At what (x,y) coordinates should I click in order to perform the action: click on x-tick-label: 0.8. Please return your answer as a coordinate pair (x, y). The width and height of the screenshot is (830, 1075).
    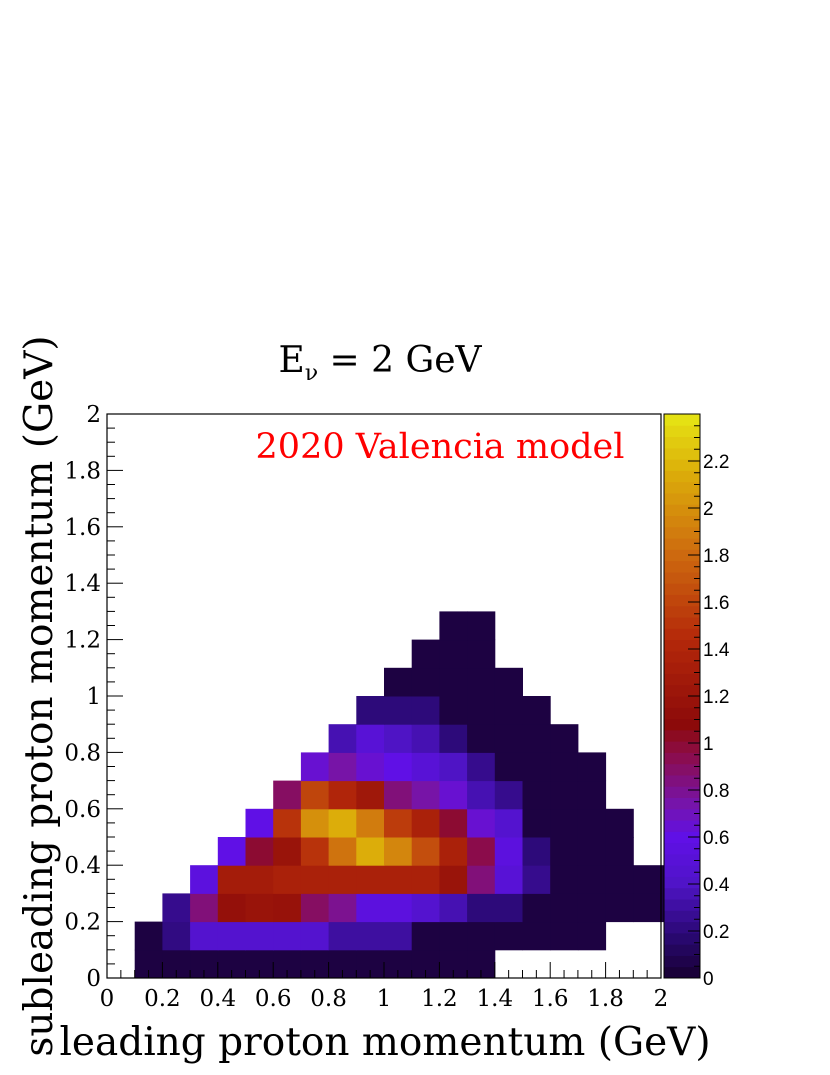
    Looking at the image, I should click on (328, 999).